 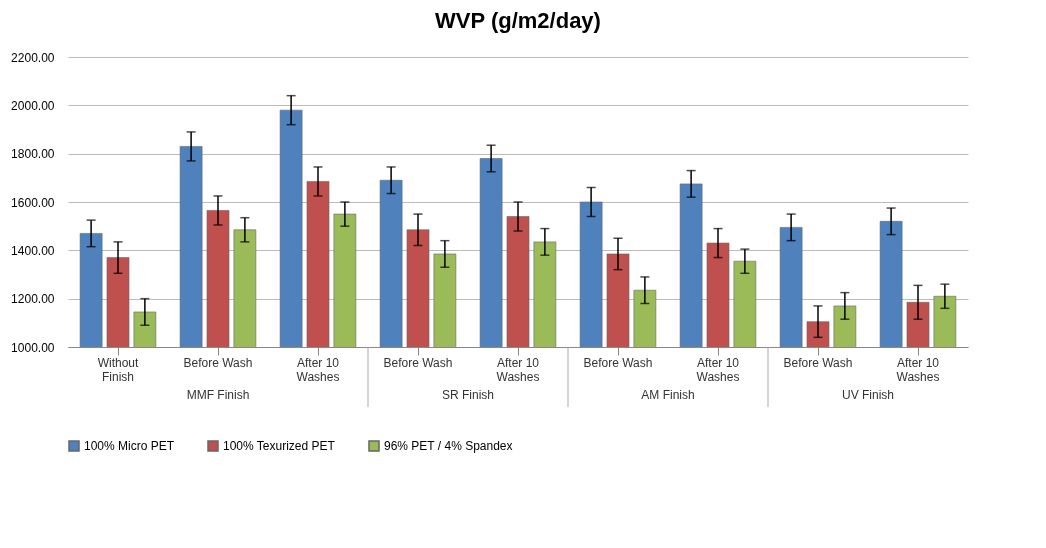 I want to click on x-tick-label: Without Finish, so click(x=118, y=369).